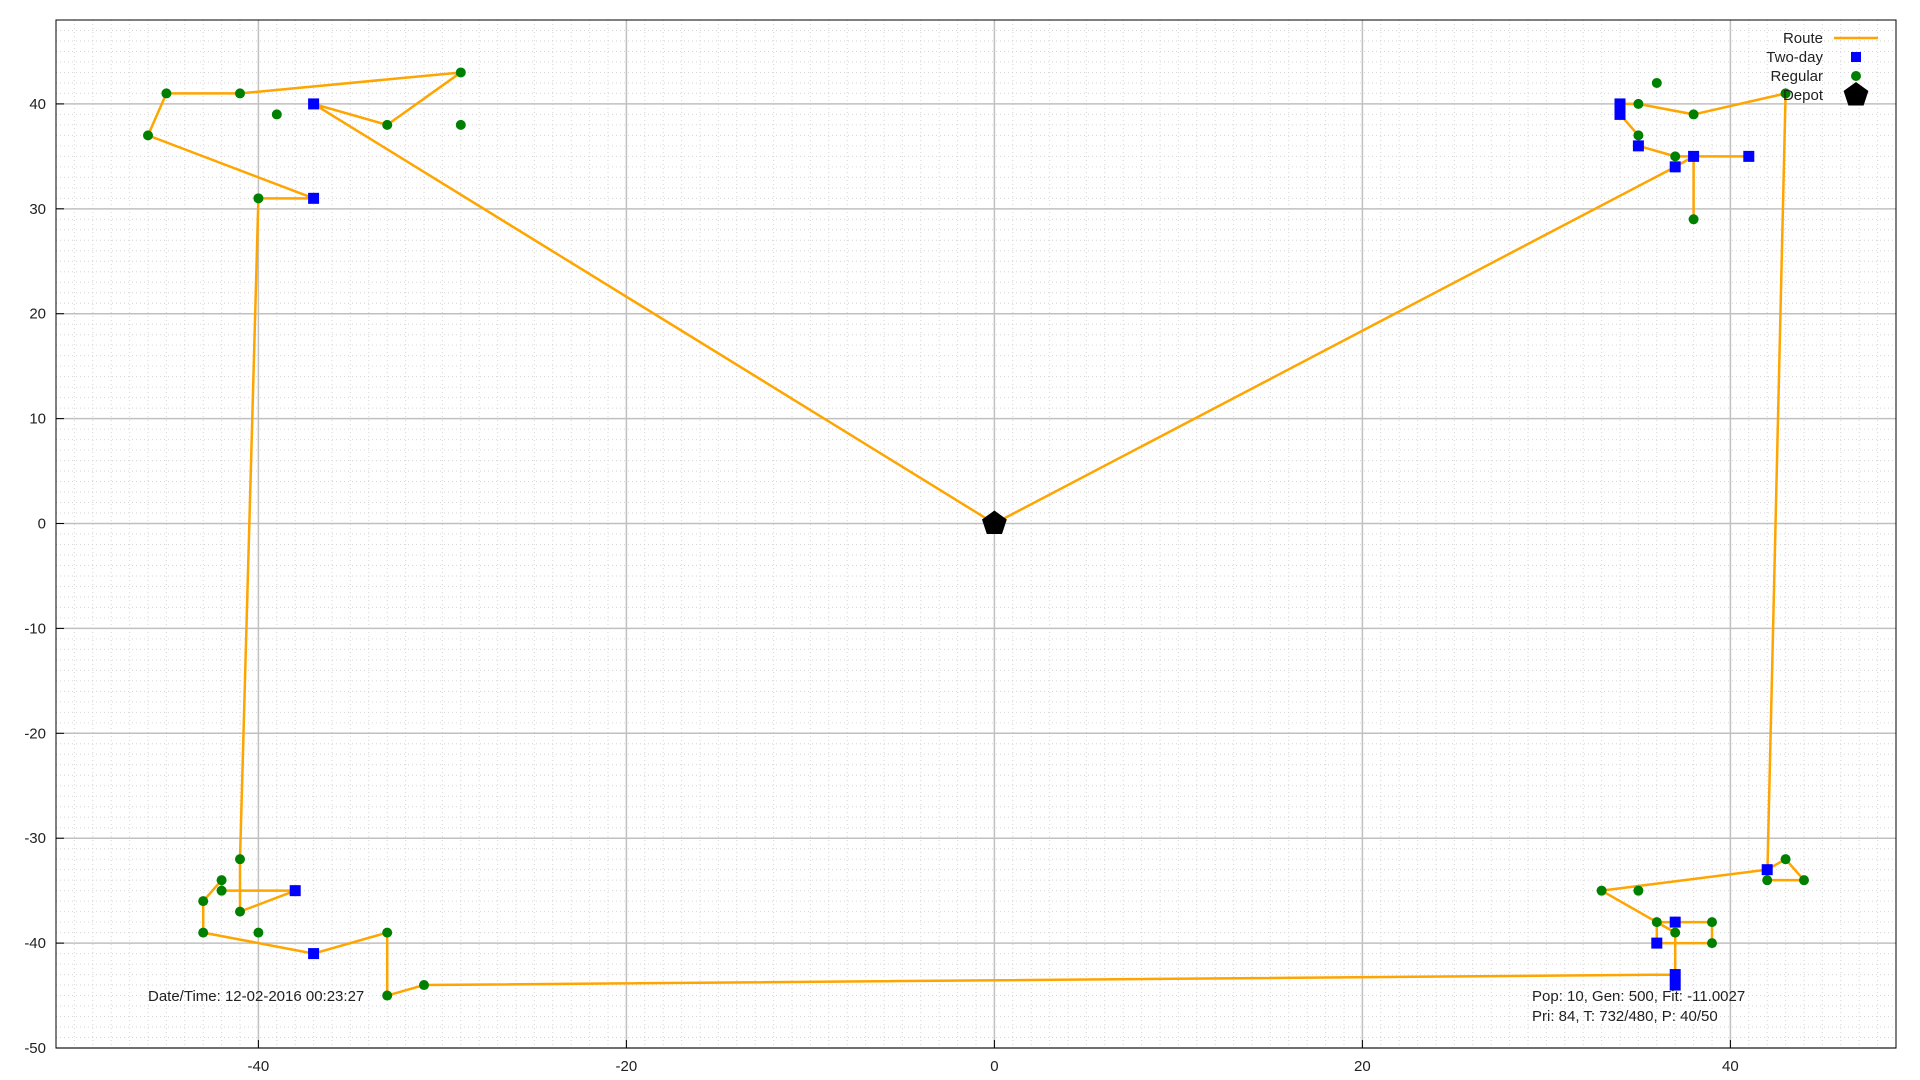 The height and width of the screenshot is (1080, 1920). I want to click on y-tick-label: -40, so click(35, 943).